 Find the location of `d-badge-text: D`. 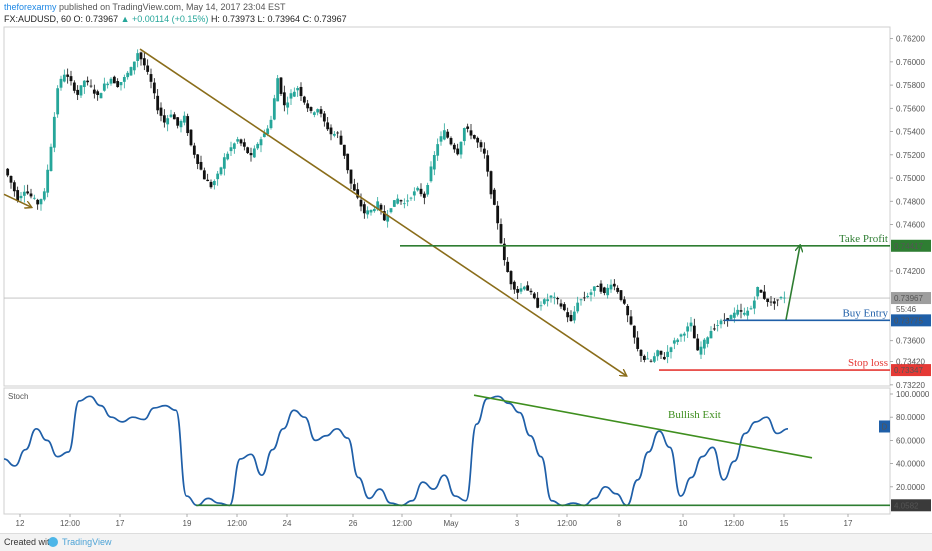

d-badge-text: D is located at coordinates (885, 426).